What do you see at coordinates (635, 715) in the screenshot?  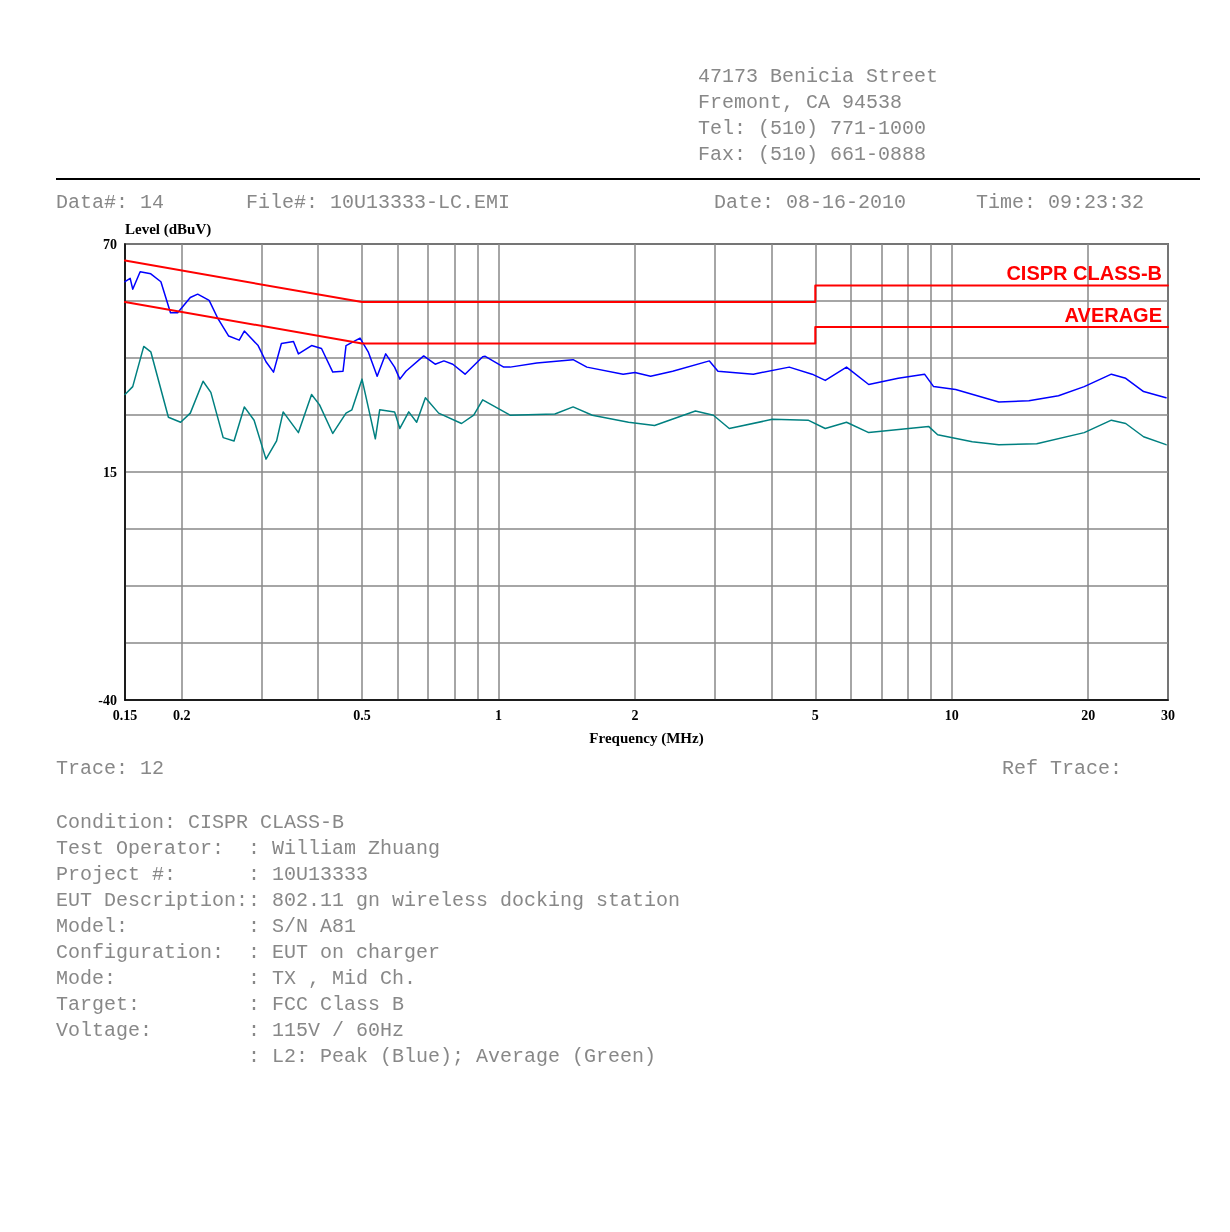 I see `x-tick-label: 2` at bounding box center [635, 715].